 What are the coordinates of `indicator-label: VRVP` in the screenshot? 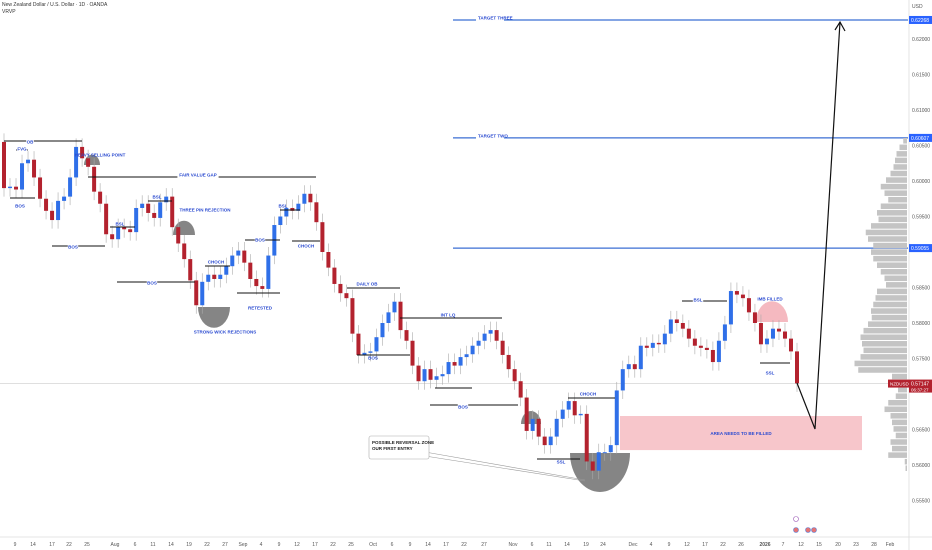 It's located at (9, 12).